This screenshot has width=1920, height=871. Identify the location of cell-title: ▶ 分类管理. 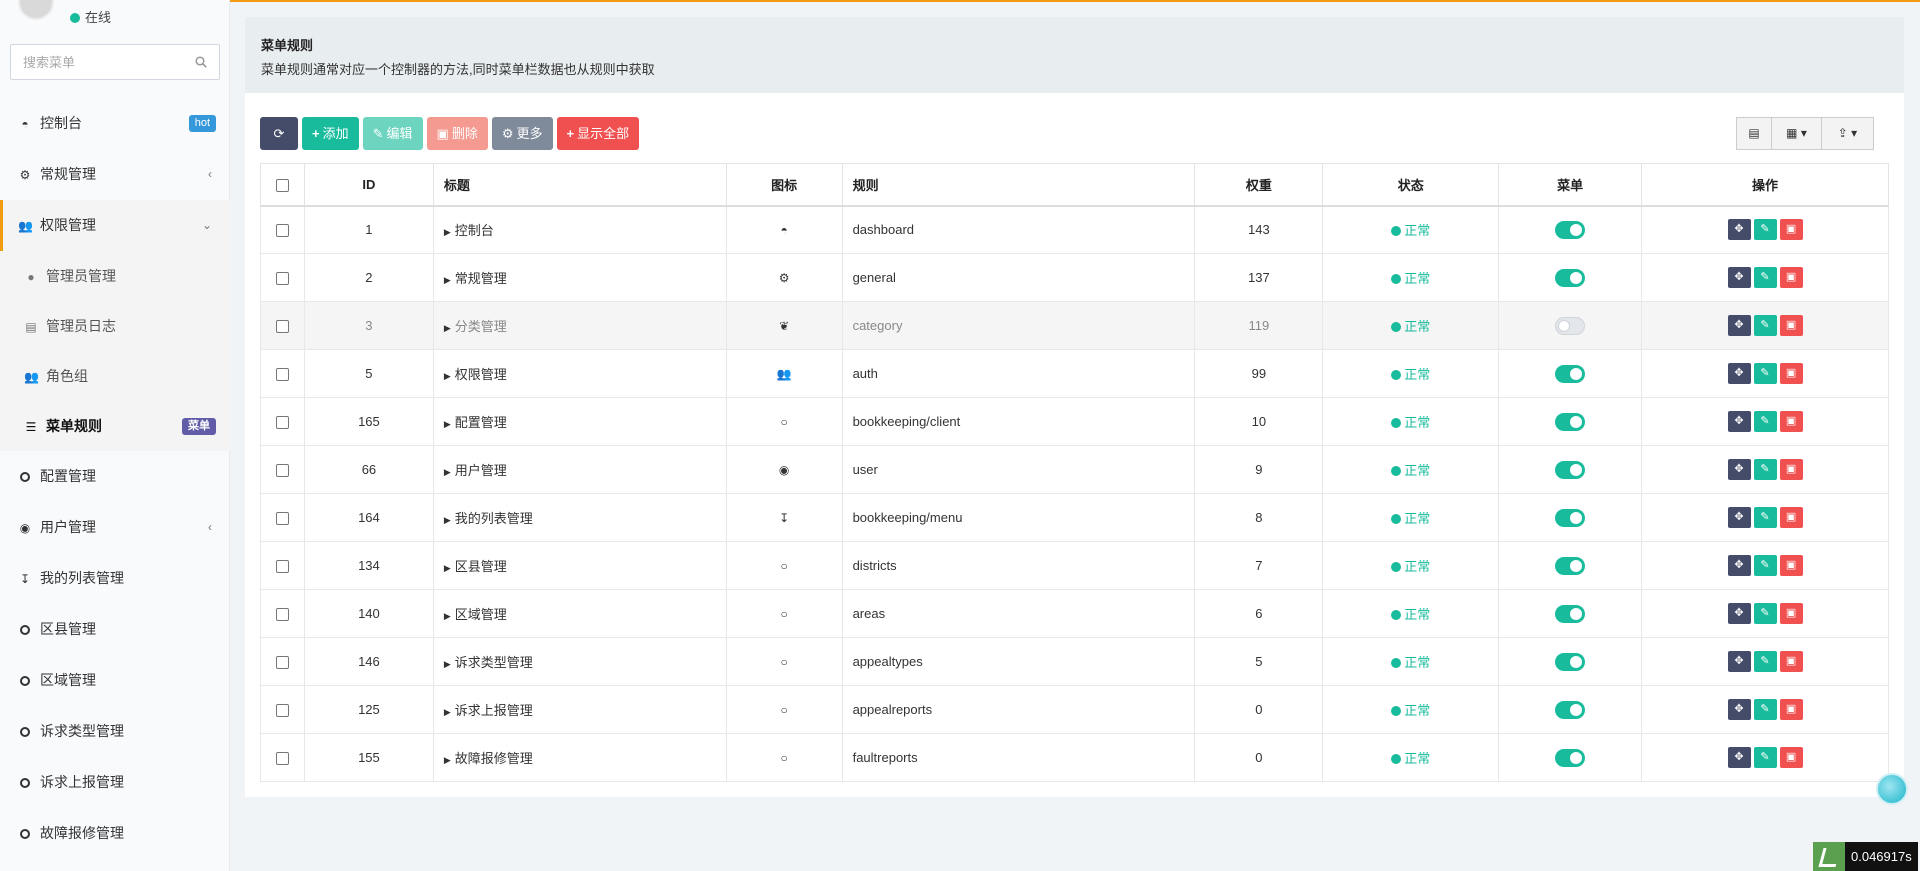
(579, 325).